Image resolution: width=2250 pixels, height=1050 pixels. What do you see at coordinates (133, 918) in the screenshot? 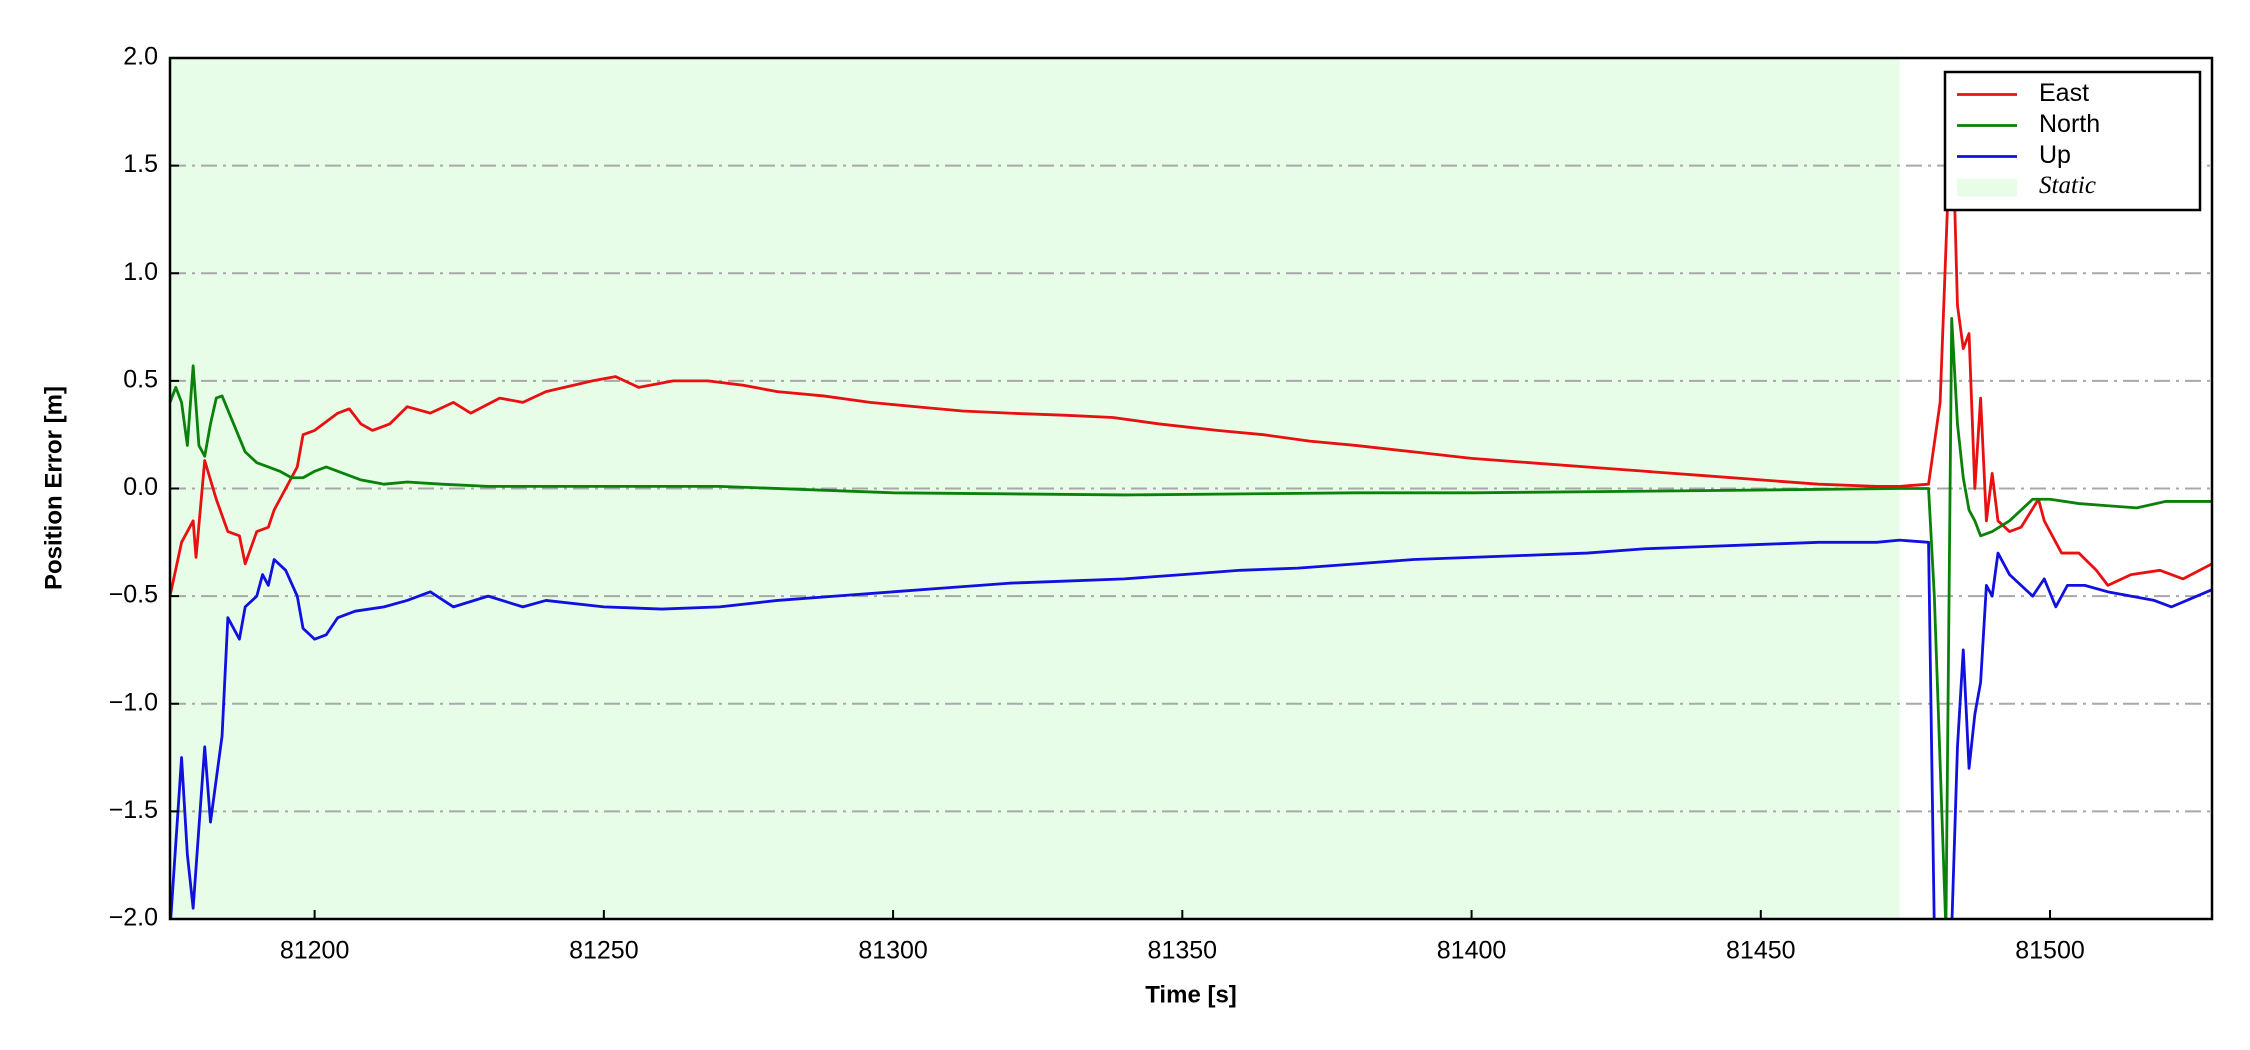
I see `y-tick-label: −2.0` at bounding box center [133, 918].